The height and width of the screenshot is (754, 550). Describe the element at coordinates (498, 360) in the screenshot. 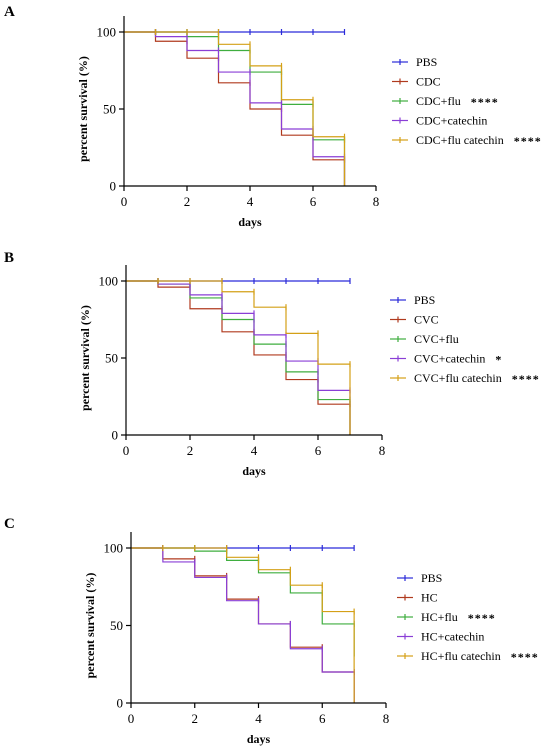

I see `significance-stars: *` at that location.